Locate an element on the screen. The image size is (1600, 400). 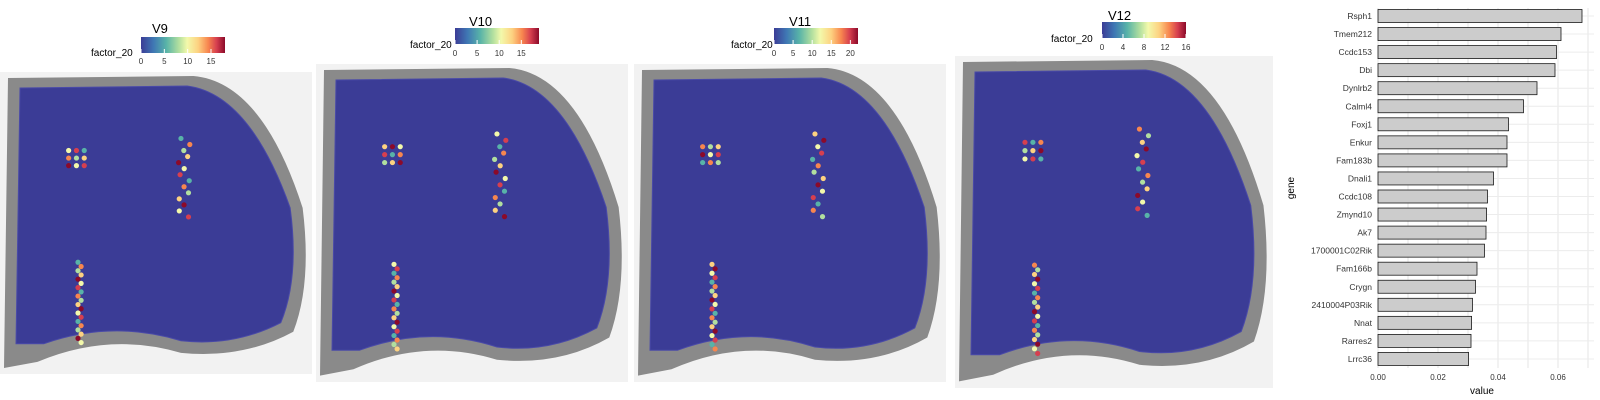
tissue-section is located at coordinates (156, 223).